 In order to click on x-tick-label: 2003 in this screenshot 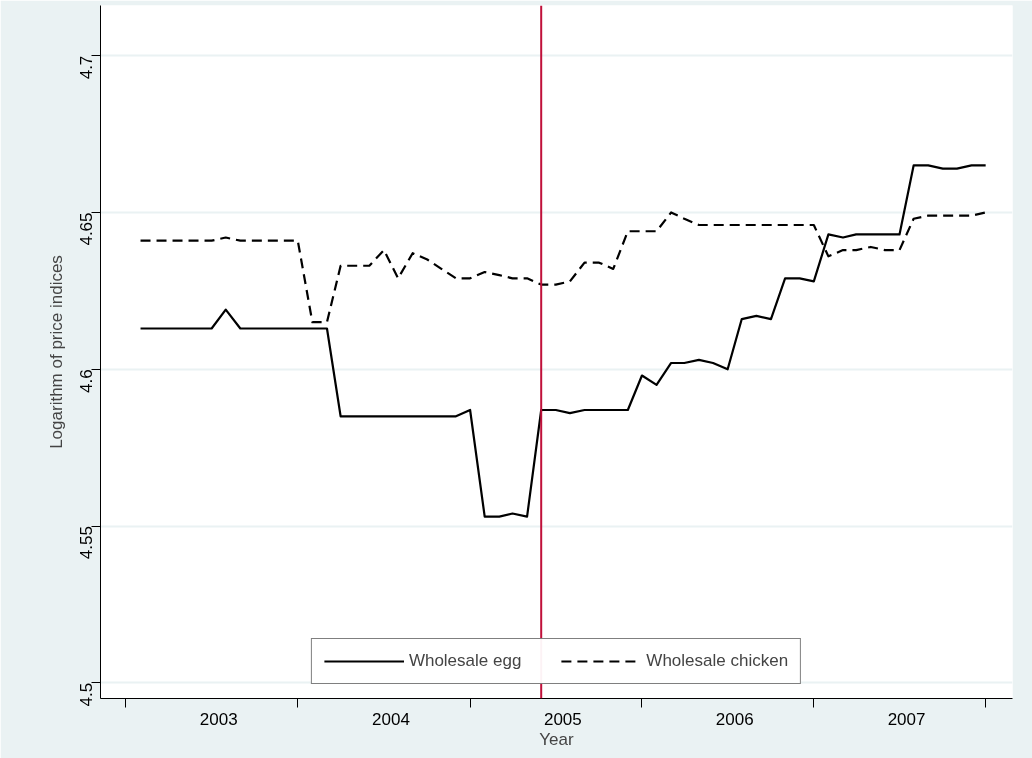, I will do `click(218, 719)`.